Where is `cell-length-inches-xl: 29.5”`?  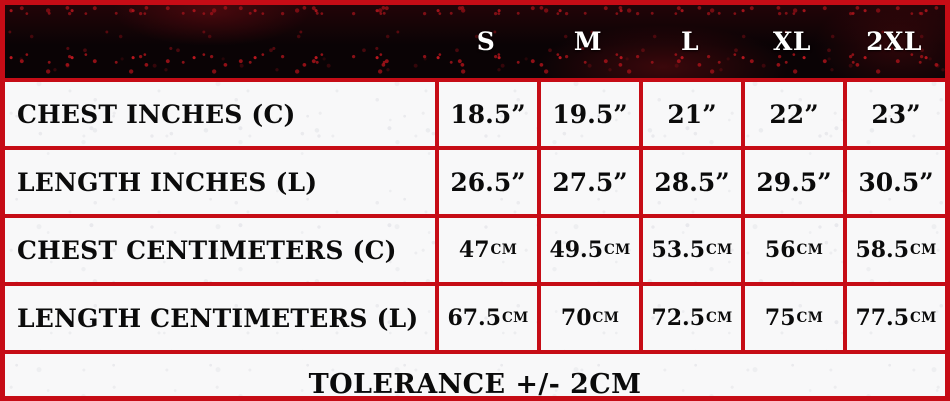
cell-length-inches-xl: 29.5” is located at coordinates (792, 182).